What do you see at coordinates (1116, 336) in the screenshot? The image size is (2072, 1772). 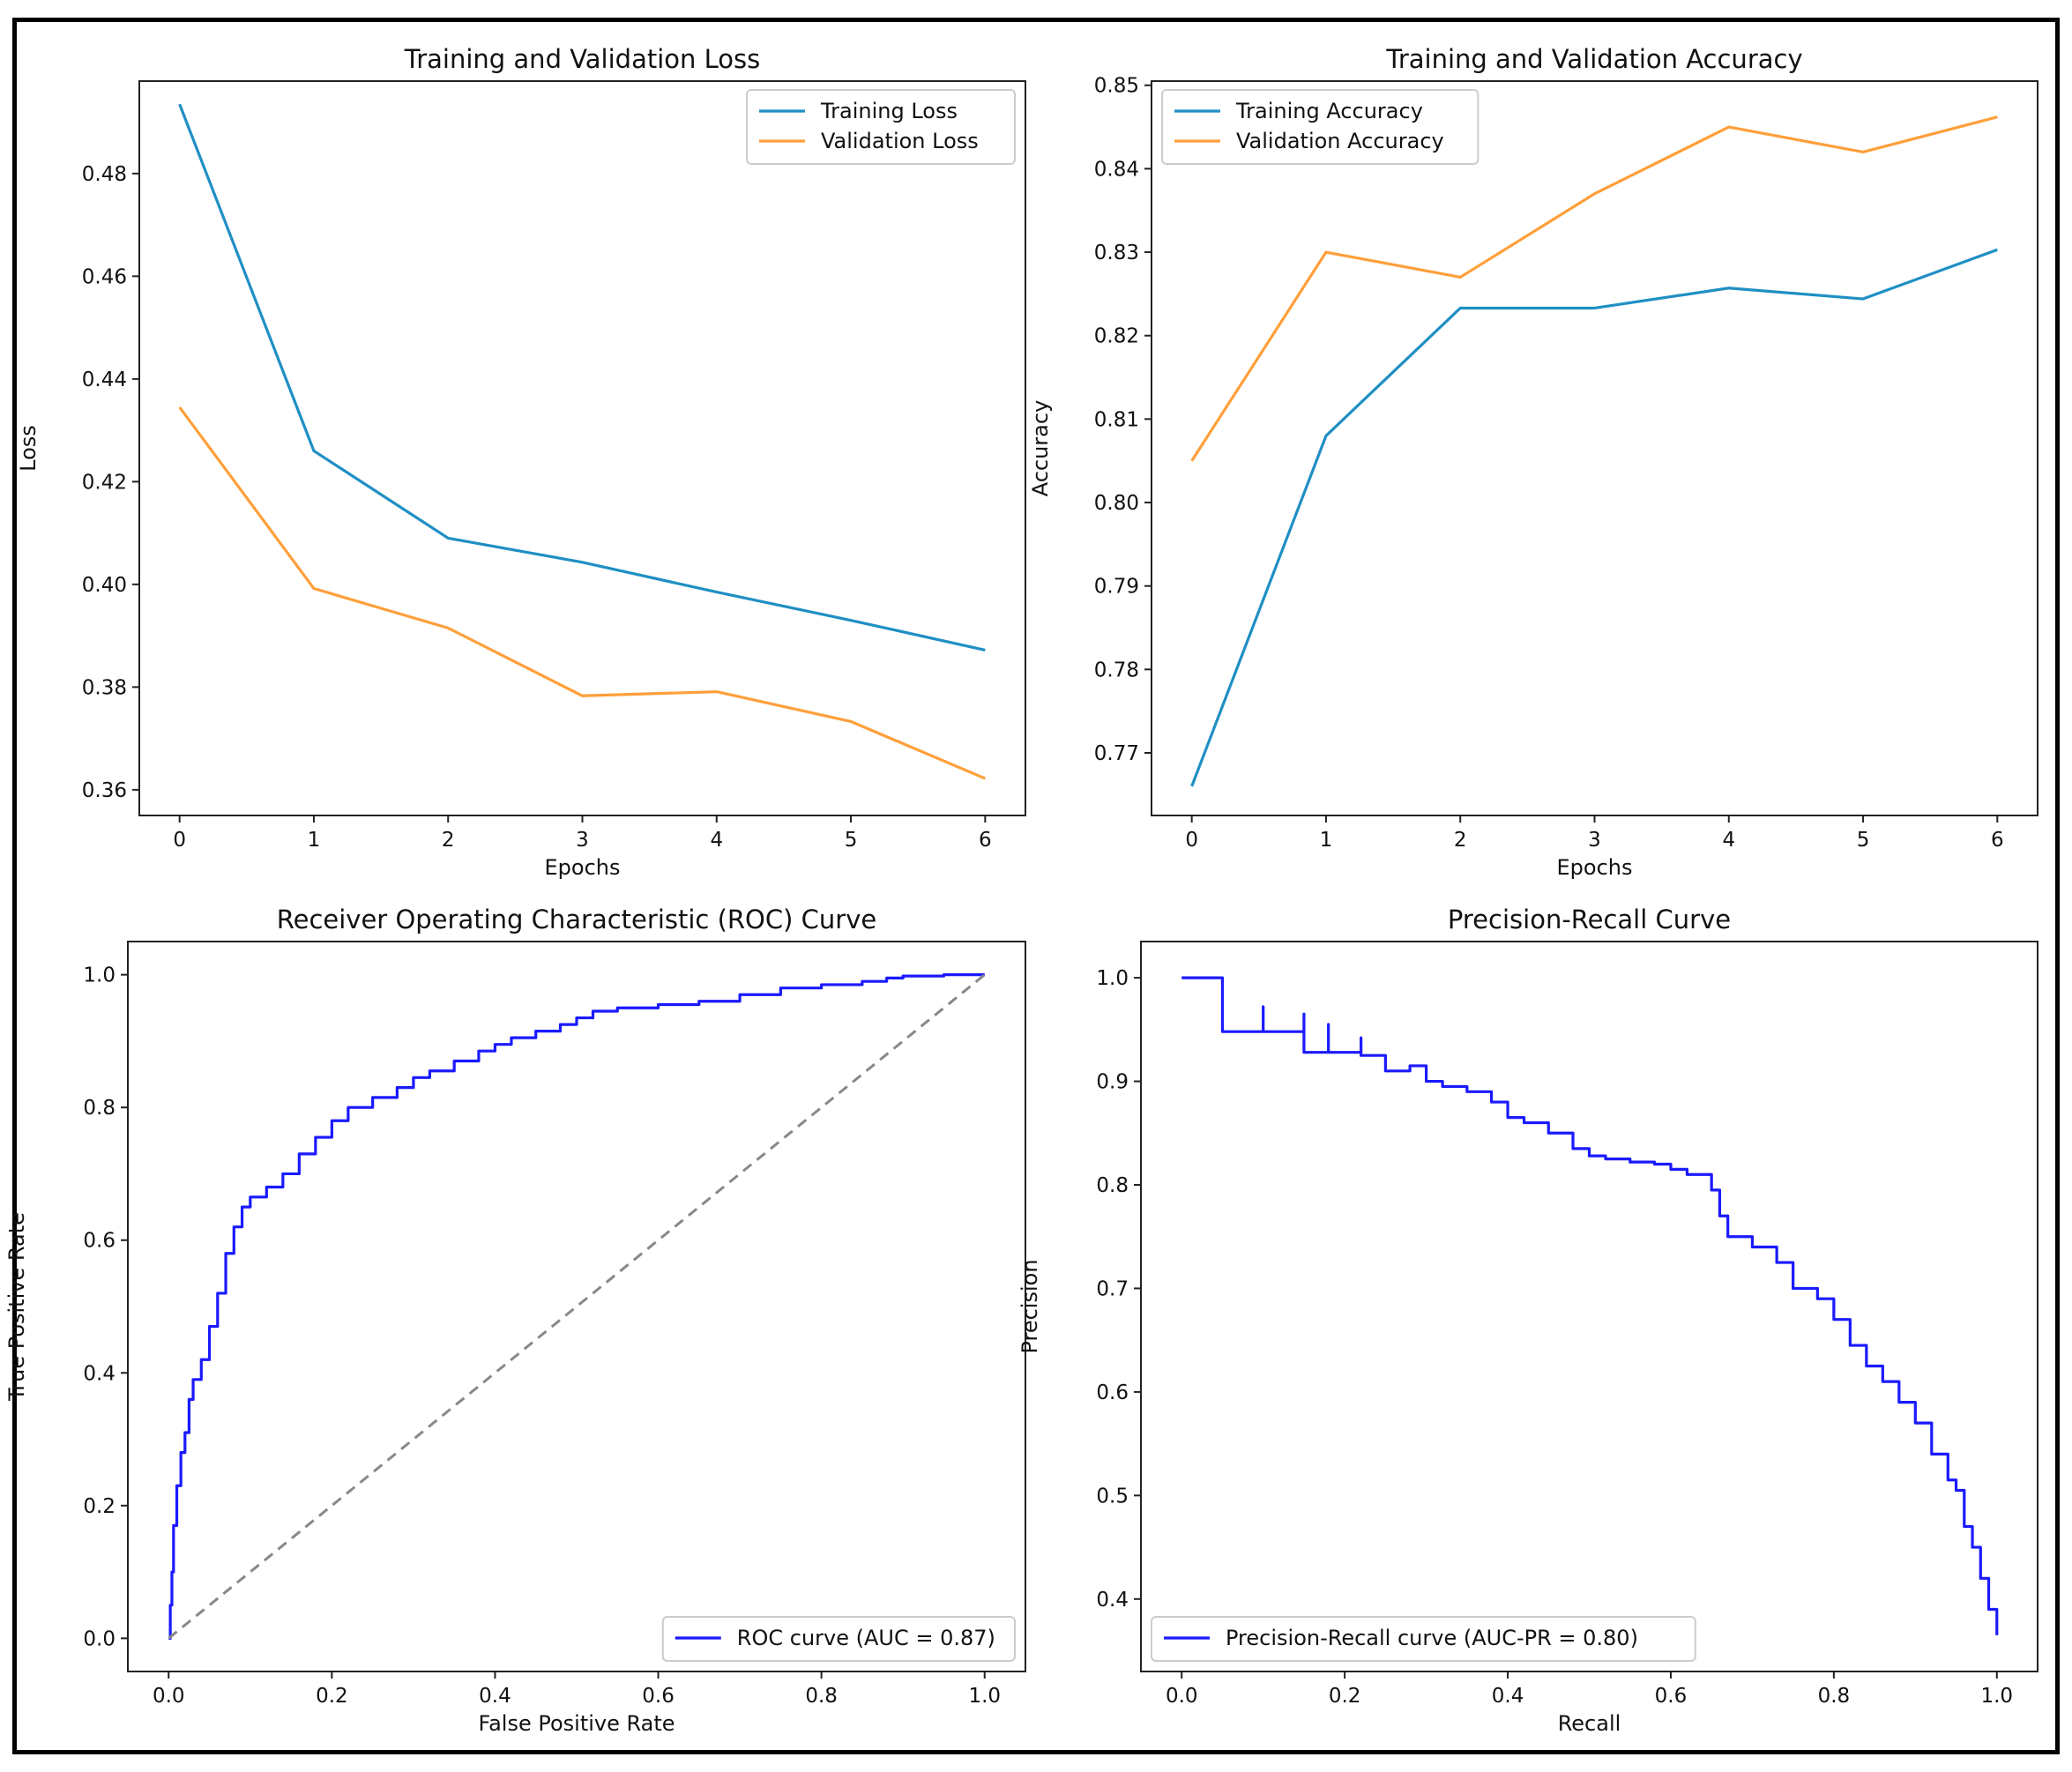 I see `y-tick-label: 0.82` at bounding box center [1116, 336].